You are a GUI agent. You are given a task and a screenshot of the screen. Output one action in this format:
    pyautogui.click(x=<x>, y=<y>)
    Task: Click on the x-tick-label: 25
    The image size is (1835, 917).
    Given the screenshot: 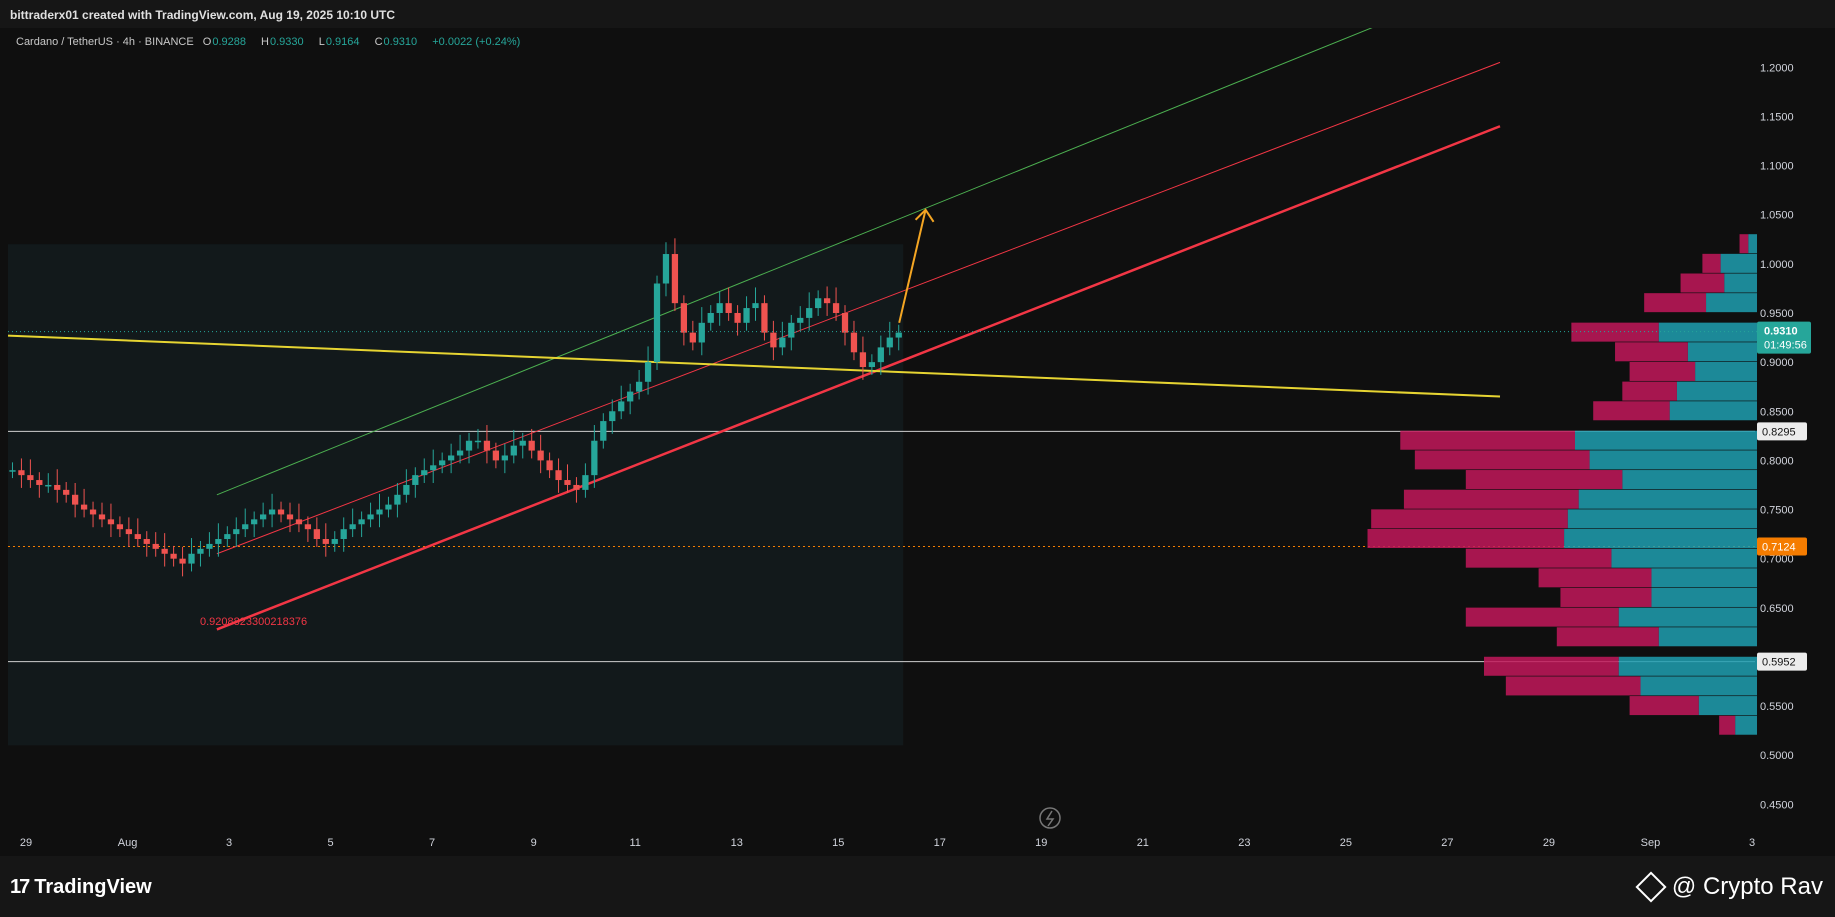 What is the action you would take?
    pyautogui.click(x=1346, y=843)
    